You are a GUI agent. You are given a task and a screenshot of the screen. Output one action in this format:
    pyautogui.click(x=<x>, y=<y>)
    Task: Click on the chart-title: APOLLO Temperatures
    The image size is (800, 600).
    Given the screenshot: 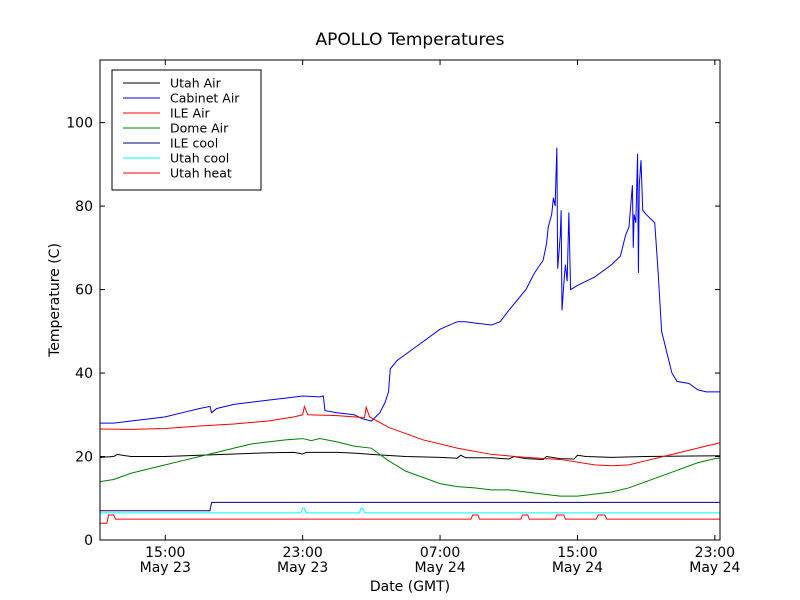 What is the action you would take?
    pyautogui.click(x=410, y=40)
    